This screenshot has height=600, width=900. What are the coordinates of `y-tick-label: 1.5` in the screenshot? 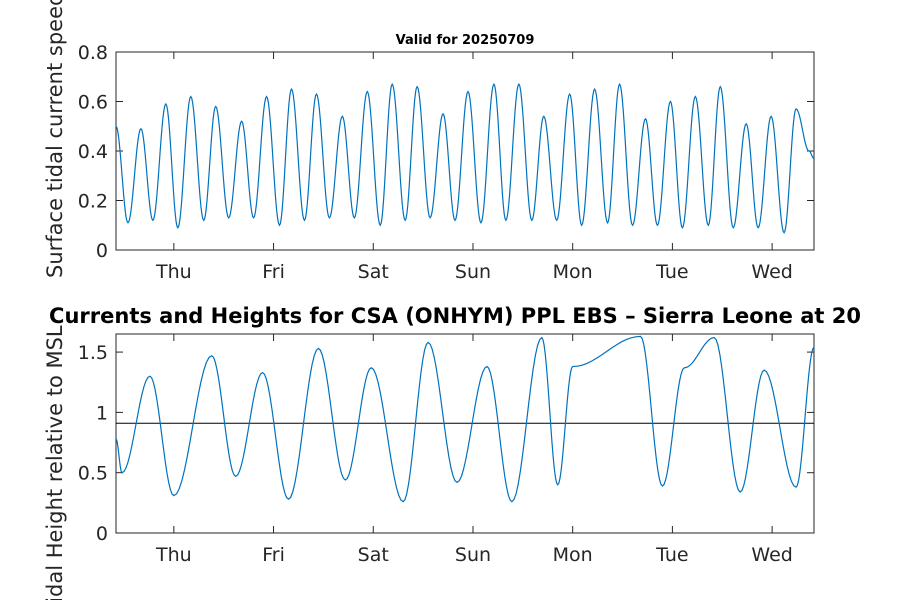 It's located at (93, 353).